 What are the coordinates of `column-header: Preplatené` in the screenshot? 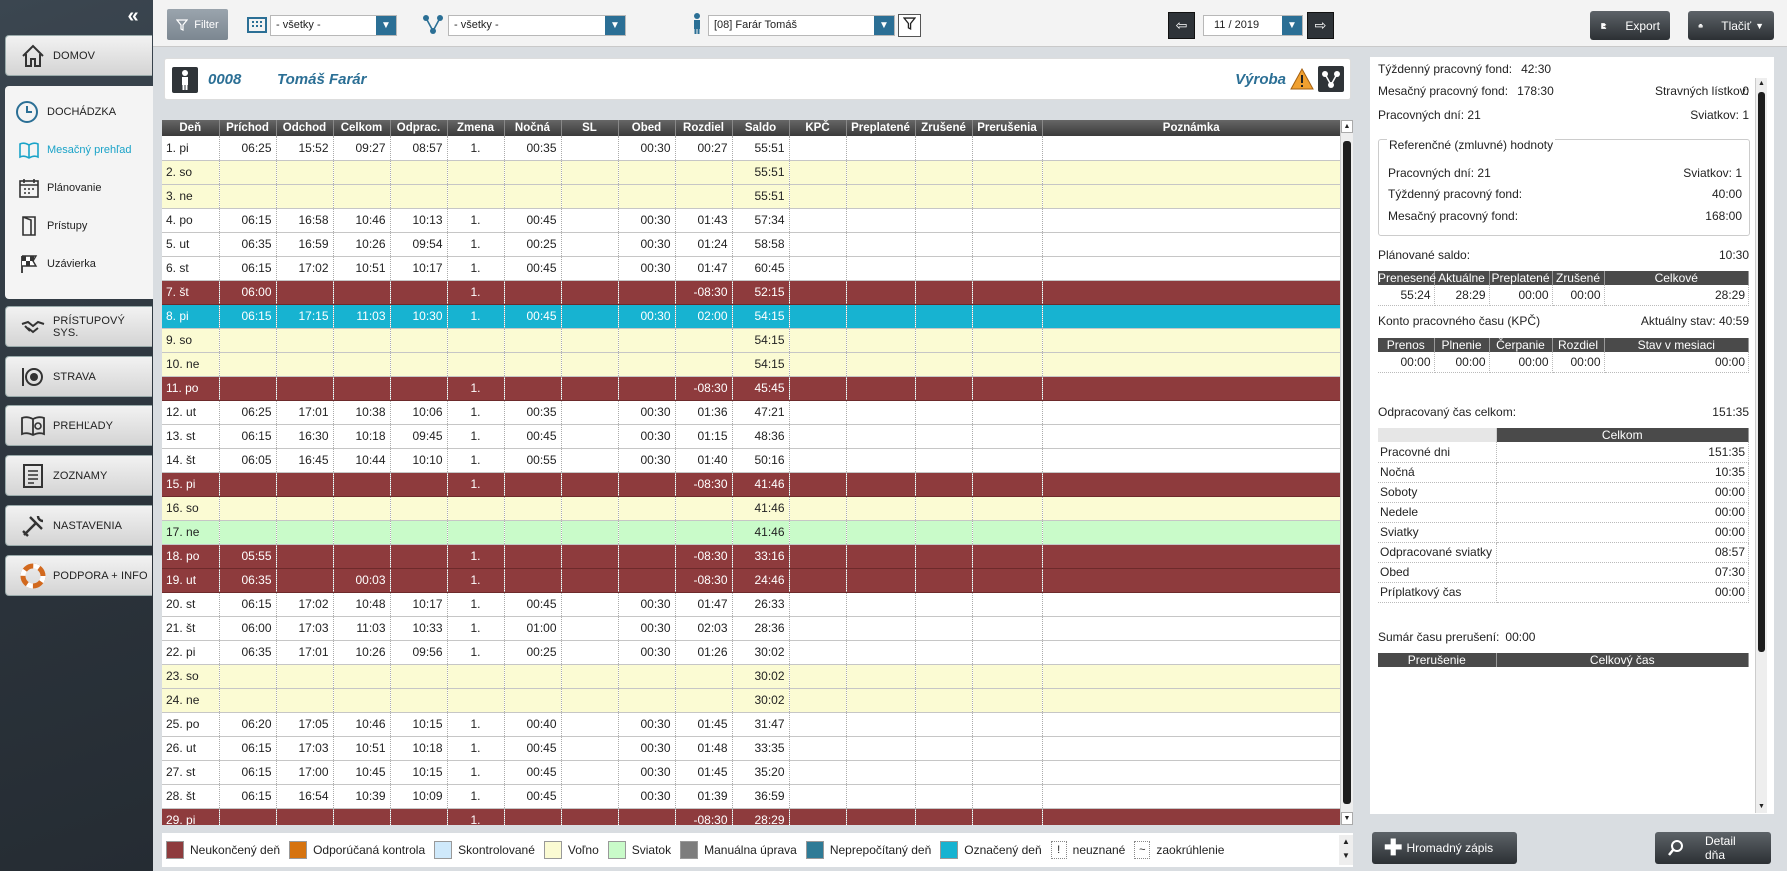 It's located at (881, 128).